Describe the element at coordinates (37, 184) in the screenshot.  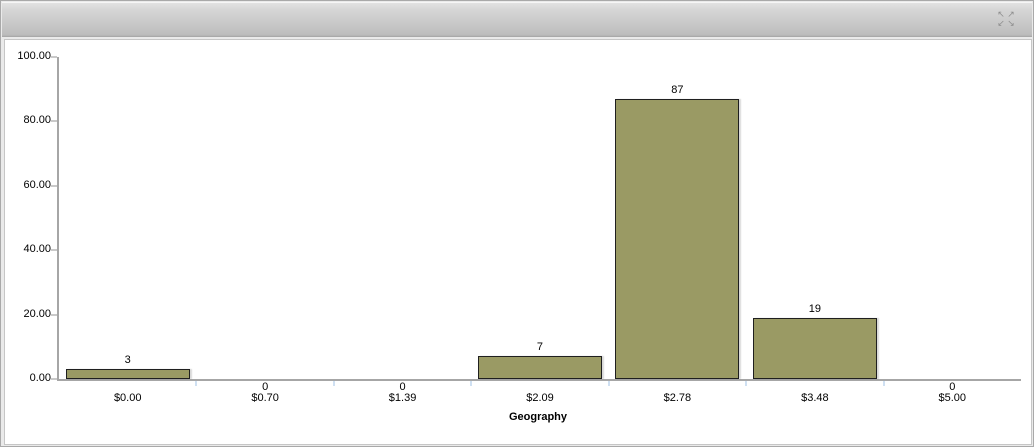
I see `y-axis-label: 60.00` at that location.